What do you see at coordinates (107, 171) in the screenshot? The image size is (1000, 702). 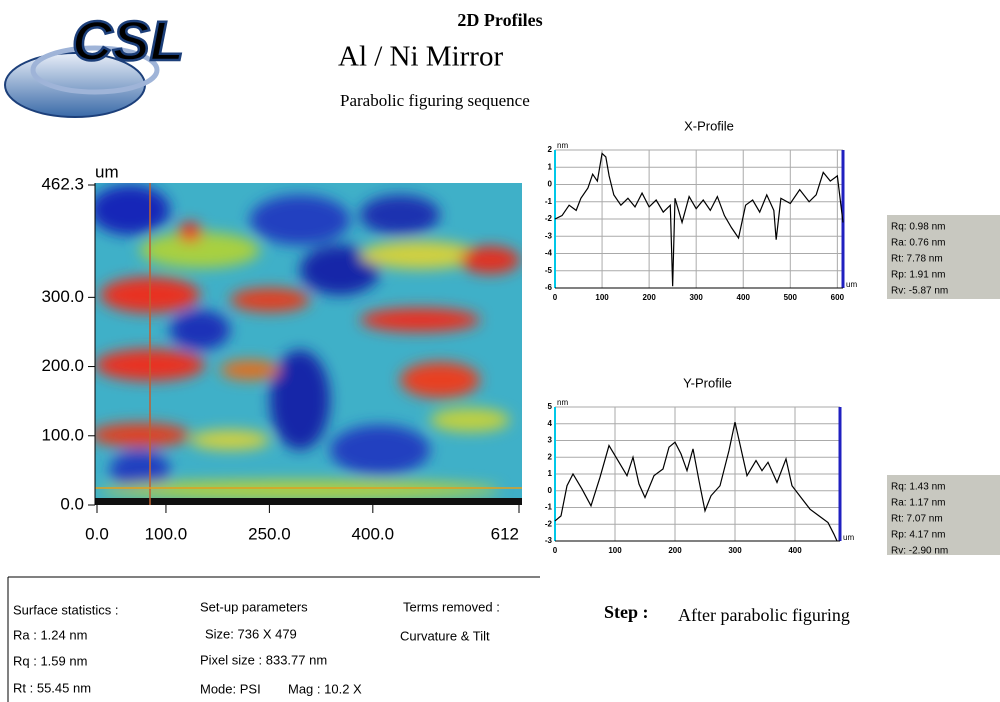 I see `y-unit: um` at bounding box center [107, 171].